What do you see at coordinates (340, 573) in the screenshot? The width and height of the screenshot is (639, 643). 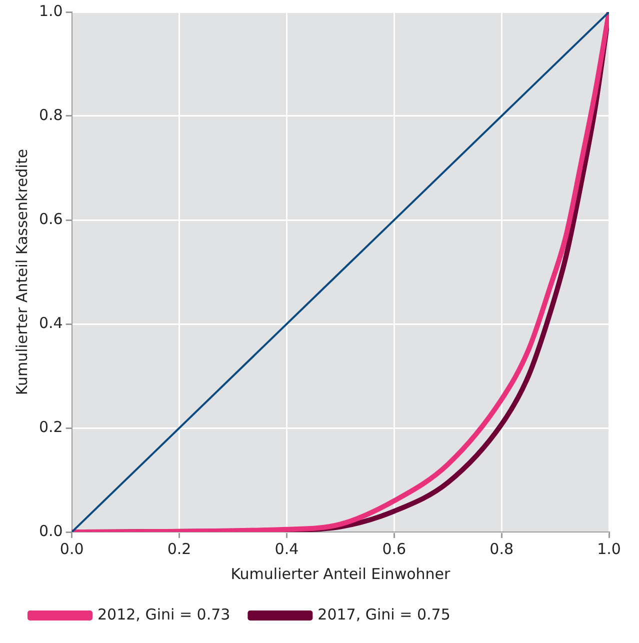 I see `x-axis-title: Kumulierter Anteil Einwohner` at bounding box center [340, 573].